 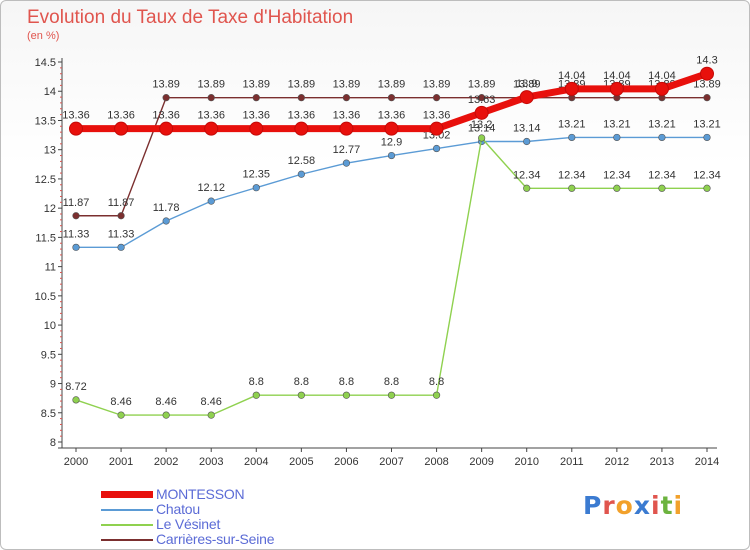 What do you see at coordinates (121, 462) in the screenshot?
I see `x-tick-label: 2001` at bounding box center [121, 462].